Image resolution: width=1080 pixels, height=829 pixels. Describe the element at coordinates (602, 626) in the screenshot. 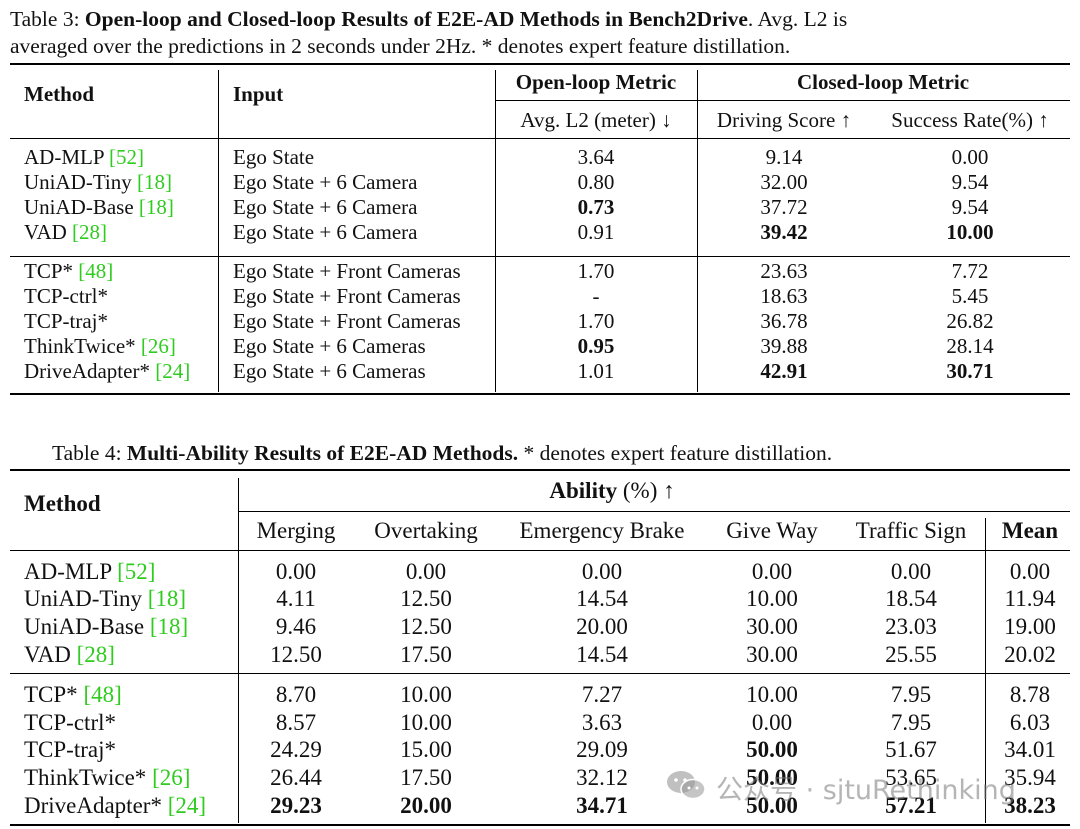

I see `table-cell-emergency-brake: 20.00` at that location.